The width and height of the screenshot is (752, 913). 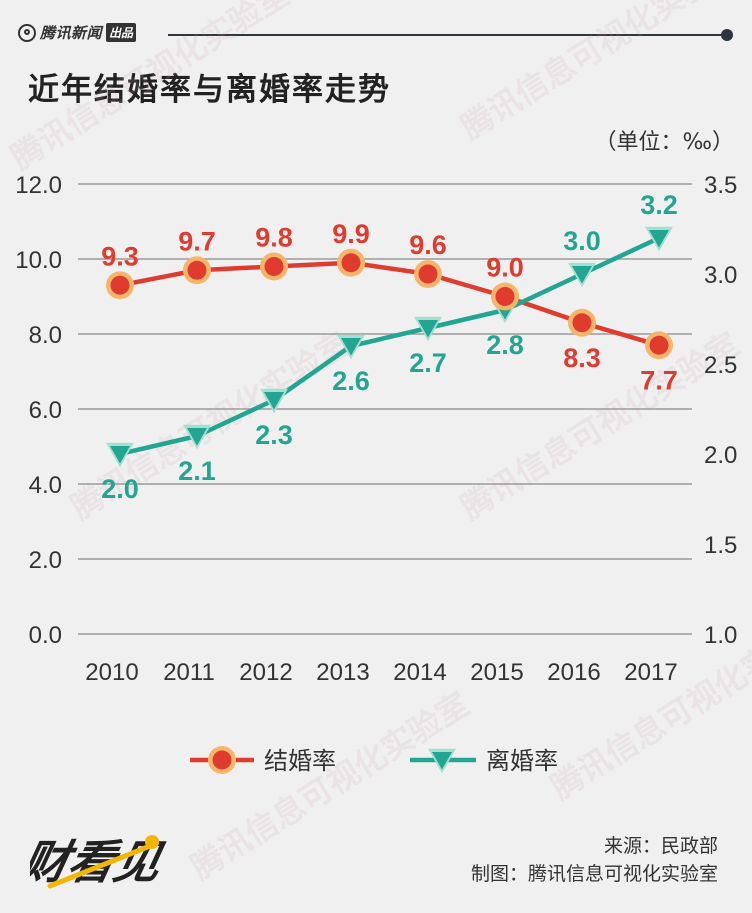 I want to click on divorce-data-label: 2.6, so click(x=351, y=381).